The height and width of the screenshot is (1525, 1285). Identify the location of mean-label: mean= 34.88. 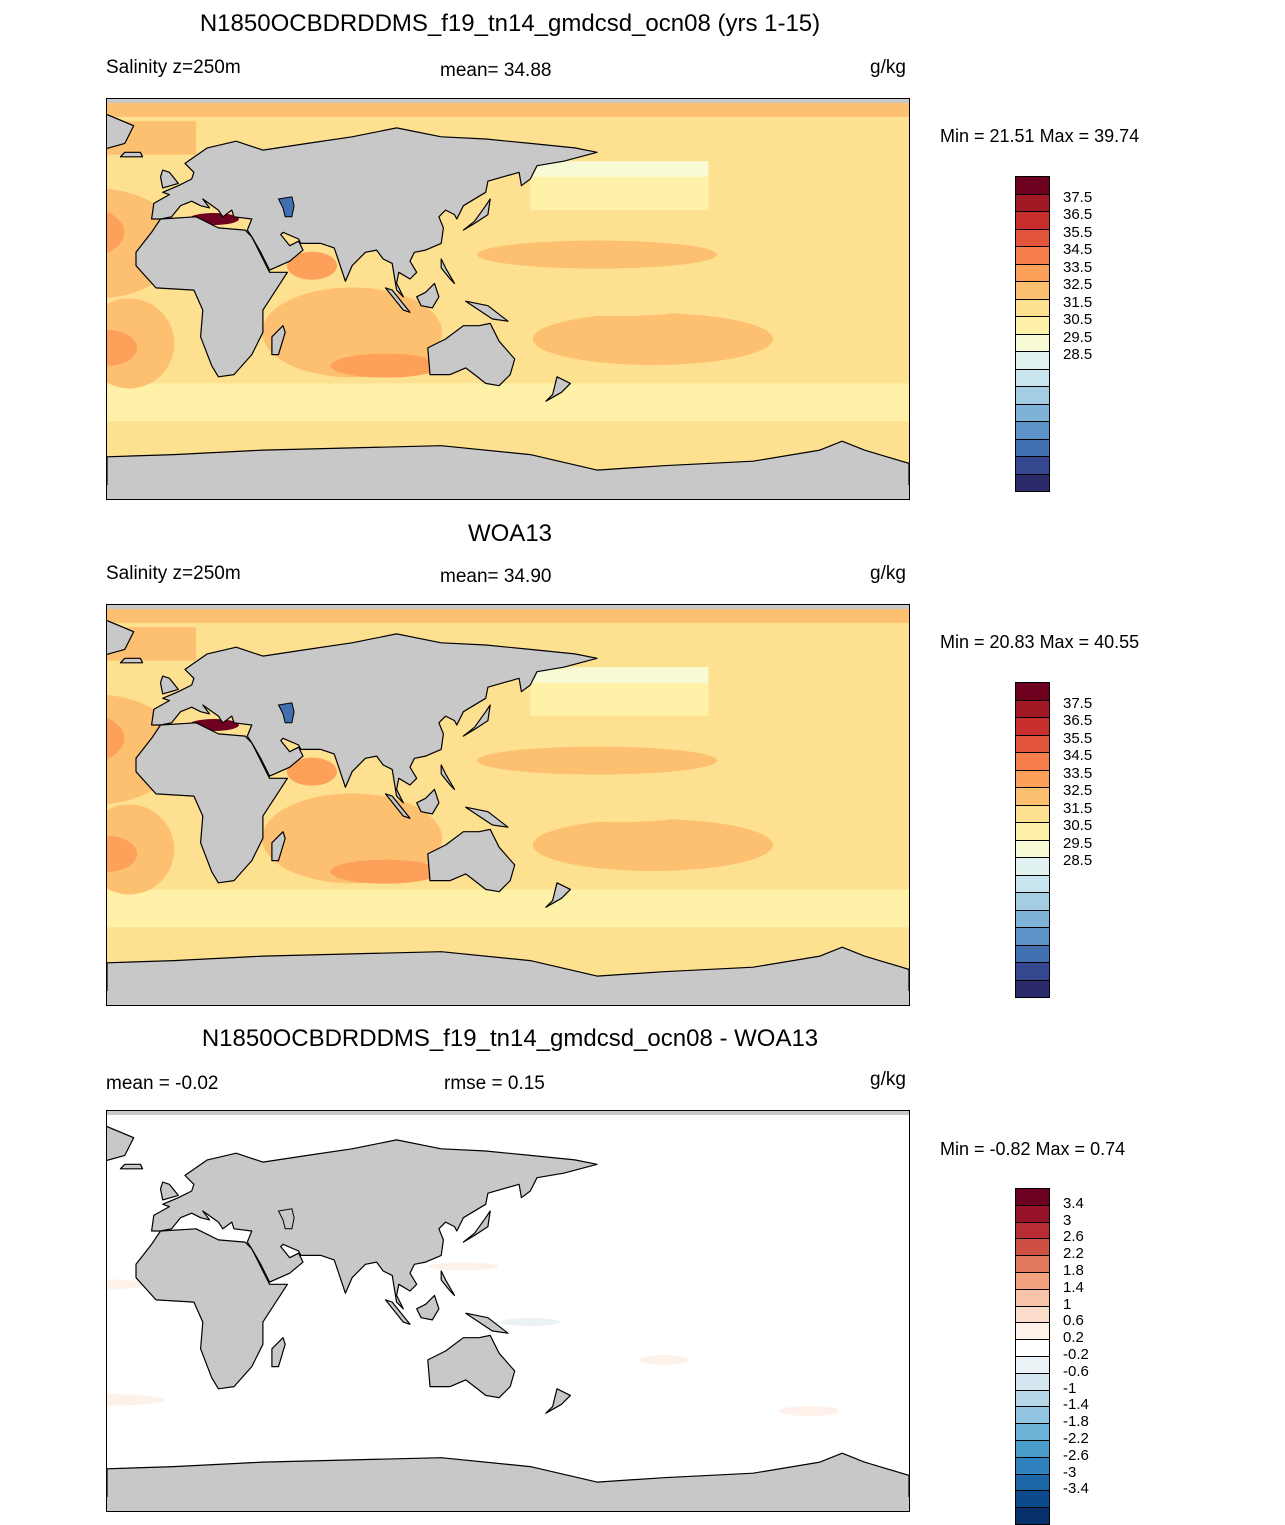
(496, 70).